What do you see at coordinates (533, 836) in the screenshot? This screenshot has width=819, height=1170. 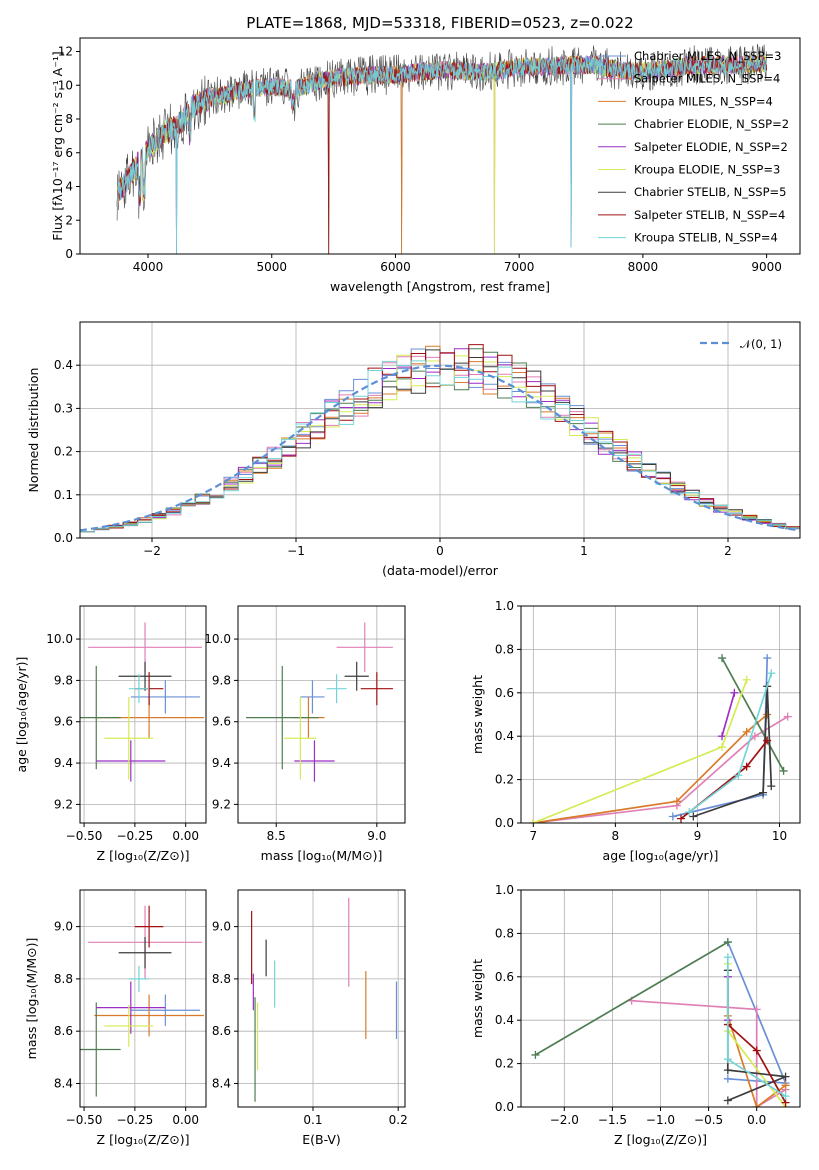 I see `x-tick-label: 7` at bounding box center [533, 836].